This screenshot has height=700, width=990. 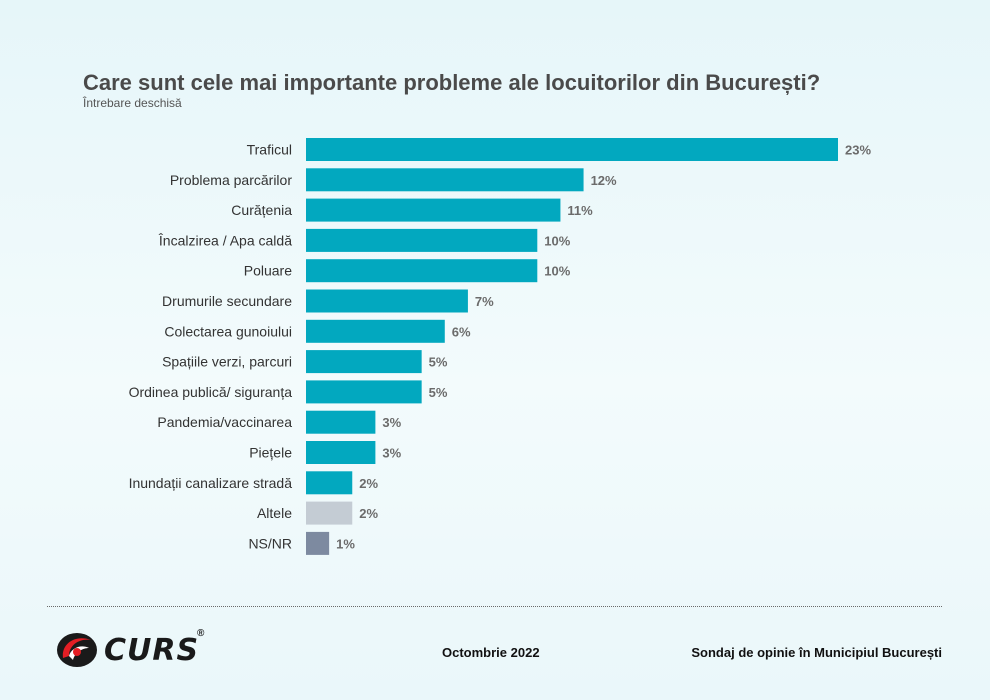 I want to click on footer-source: Sondaj de opinie în Municipiul București, so click(x=816, y=652).